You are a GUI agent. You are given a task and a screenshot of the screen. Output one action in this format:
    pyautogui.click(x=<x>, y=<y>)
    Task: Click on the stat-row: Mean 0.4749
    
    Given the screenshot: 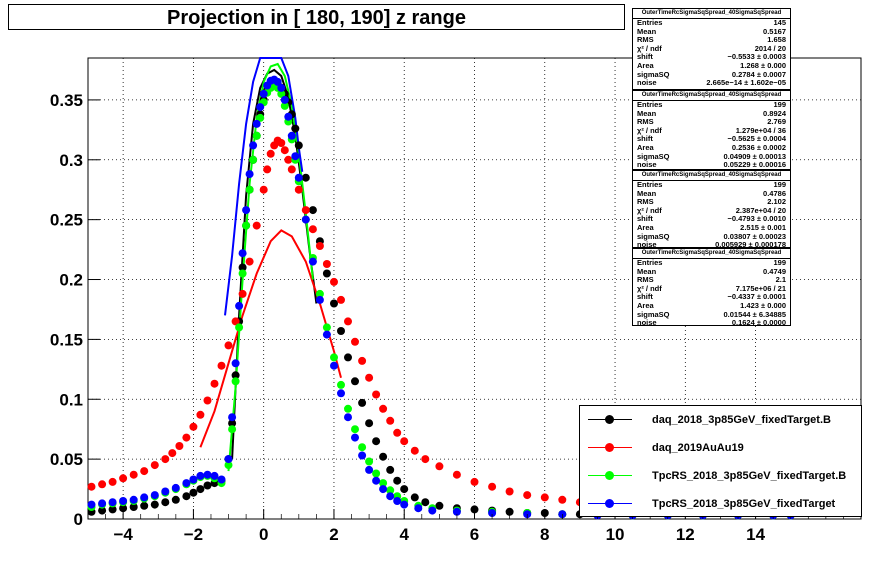 What is the action you would take?
    pyautogui.click(x=711, y=271)
    